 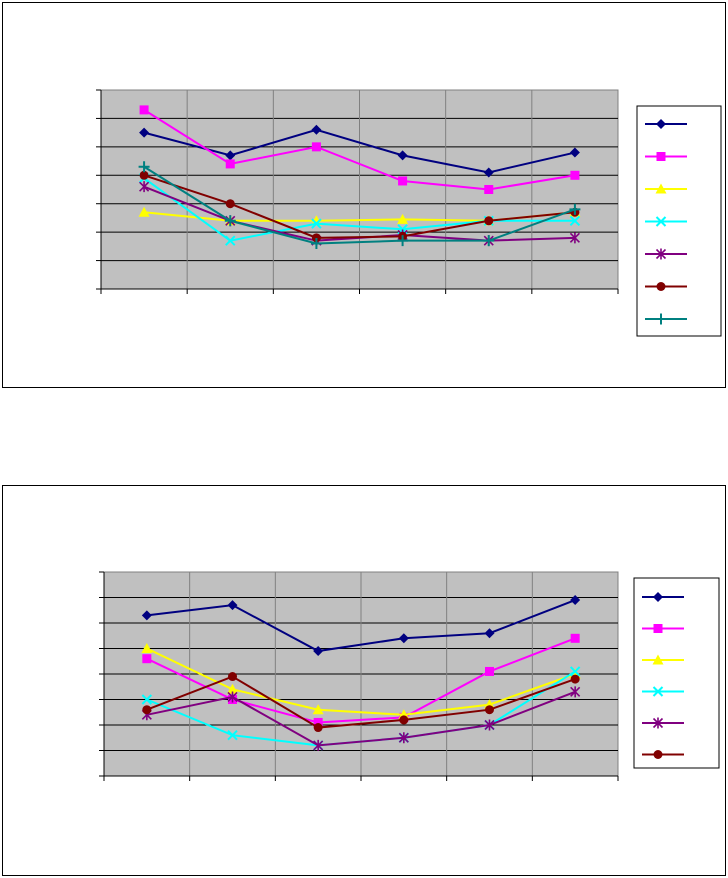 I want to click on chart-1-series-2-line, so click(x=359, y=150).